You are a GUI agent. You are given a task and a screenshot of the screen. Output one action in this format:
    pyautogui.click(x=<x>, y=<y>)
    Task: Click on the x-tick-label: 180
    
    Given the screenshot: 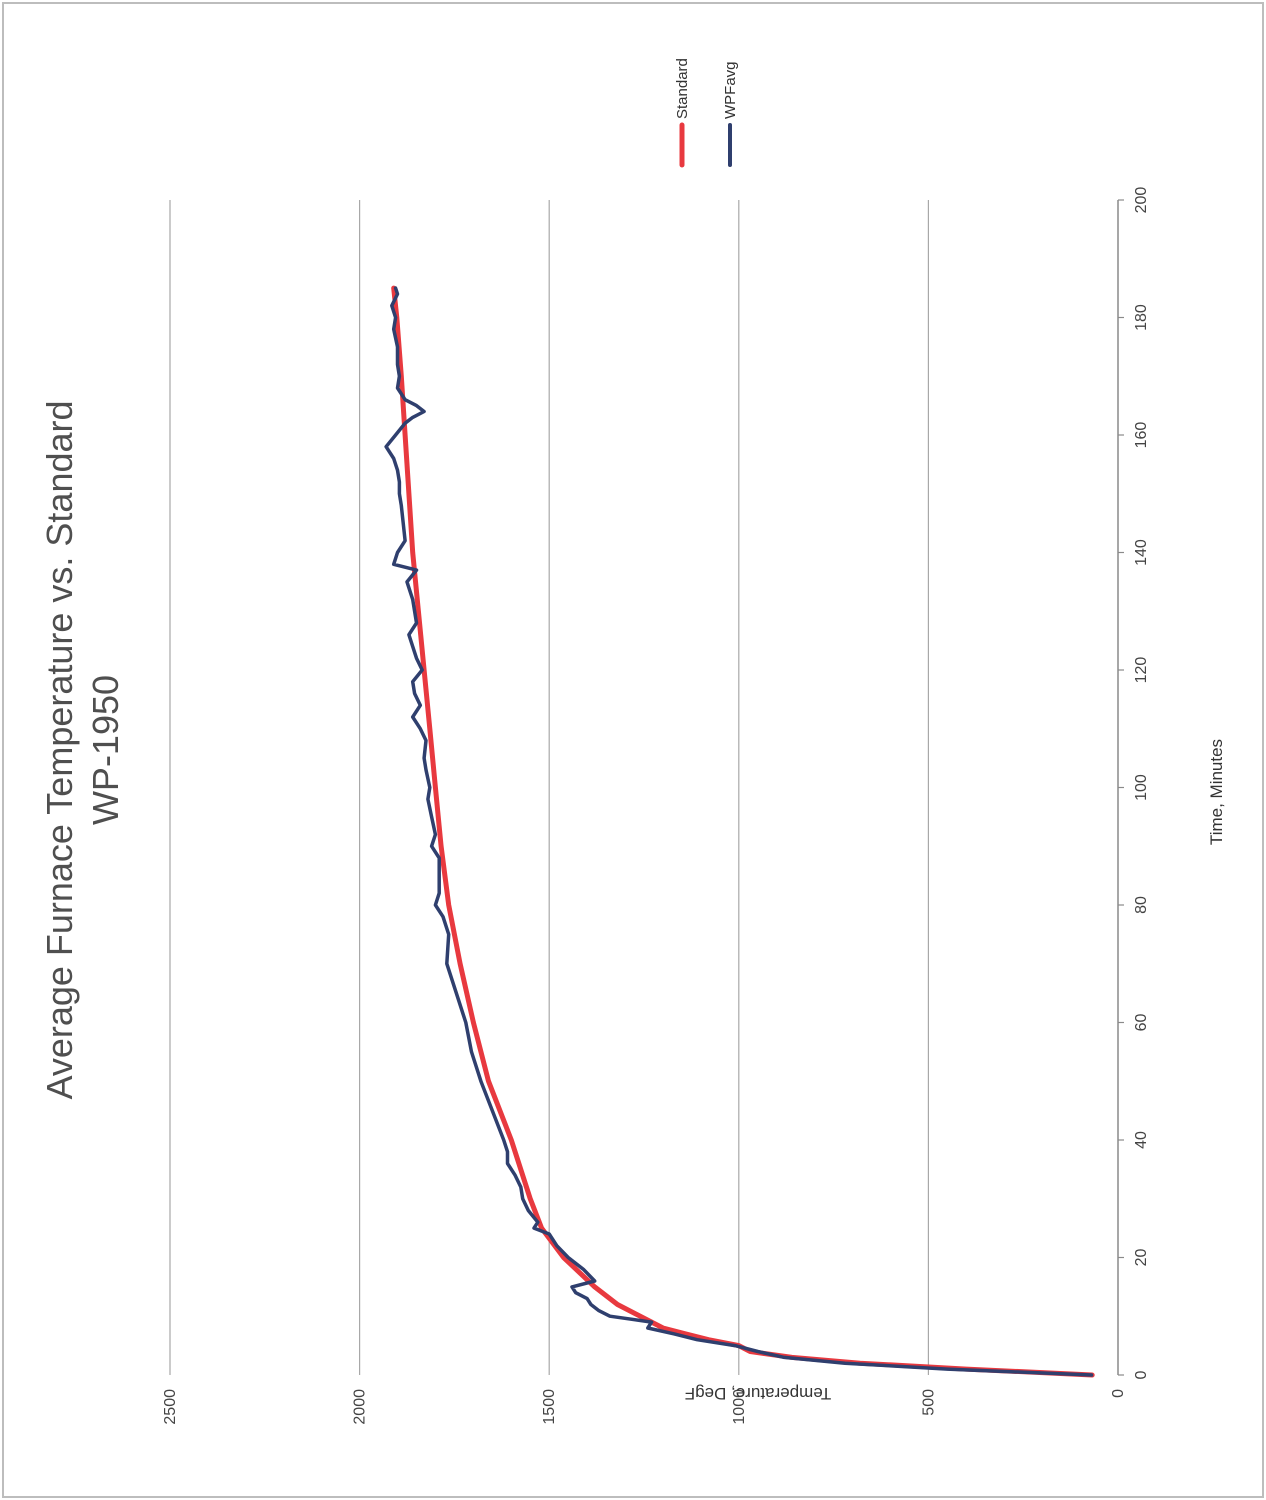 What is the action you would take?
    pyautogui.click(x=1141, y=317)
    